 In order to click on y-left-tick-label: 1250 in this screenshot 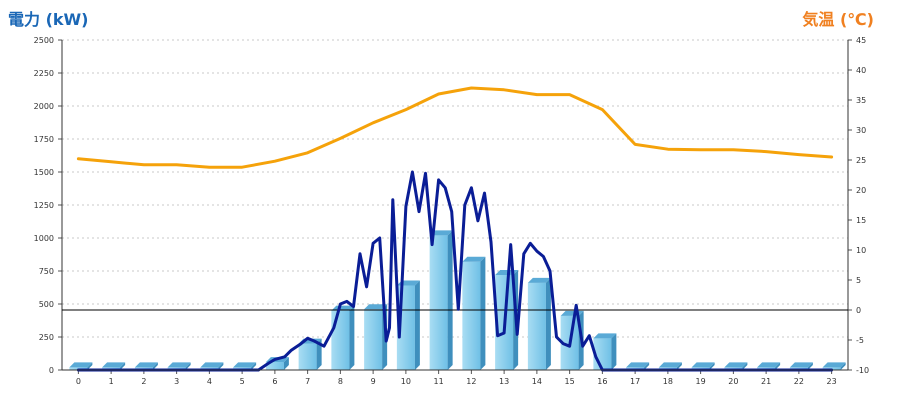, I will do `click(44, 205)`.